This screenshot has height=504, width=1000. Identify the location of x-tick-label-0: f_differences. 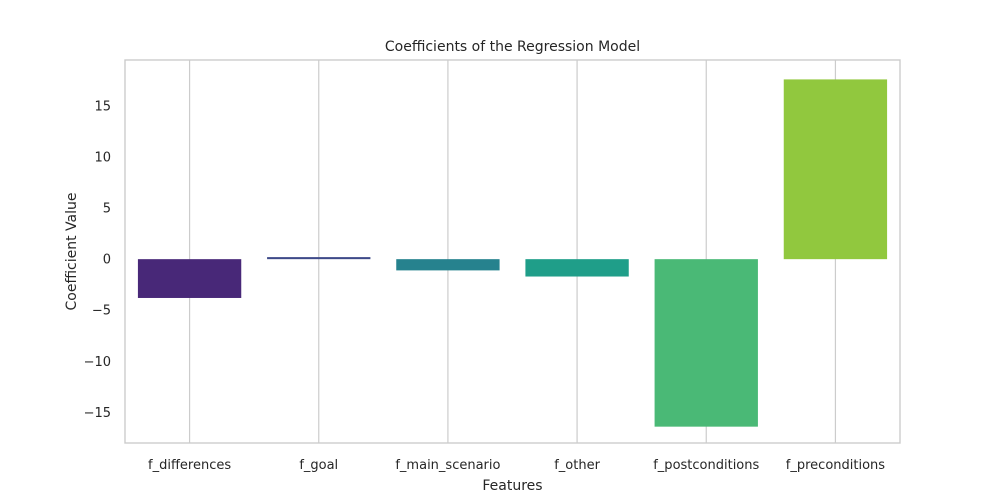
(189, 465).